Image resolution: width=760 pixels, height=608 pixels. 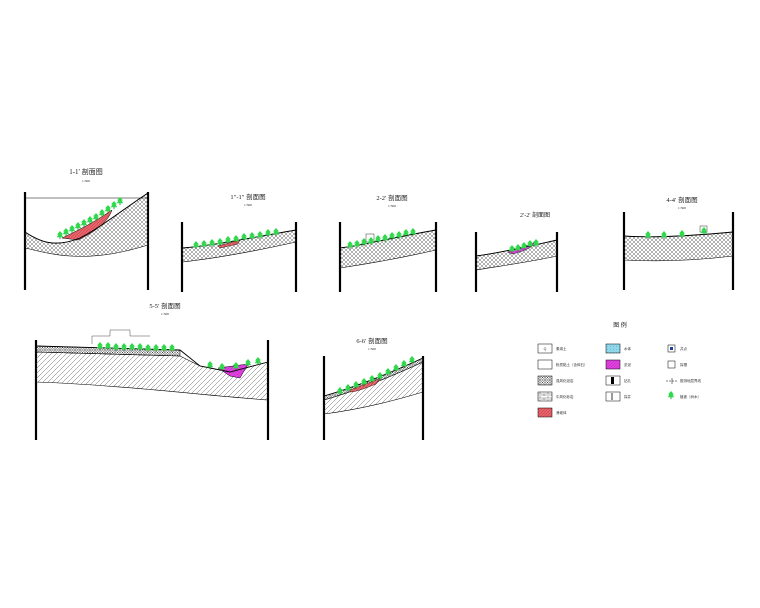 I want to click on svg-text: 淤泥, so click(x=628, y=364).